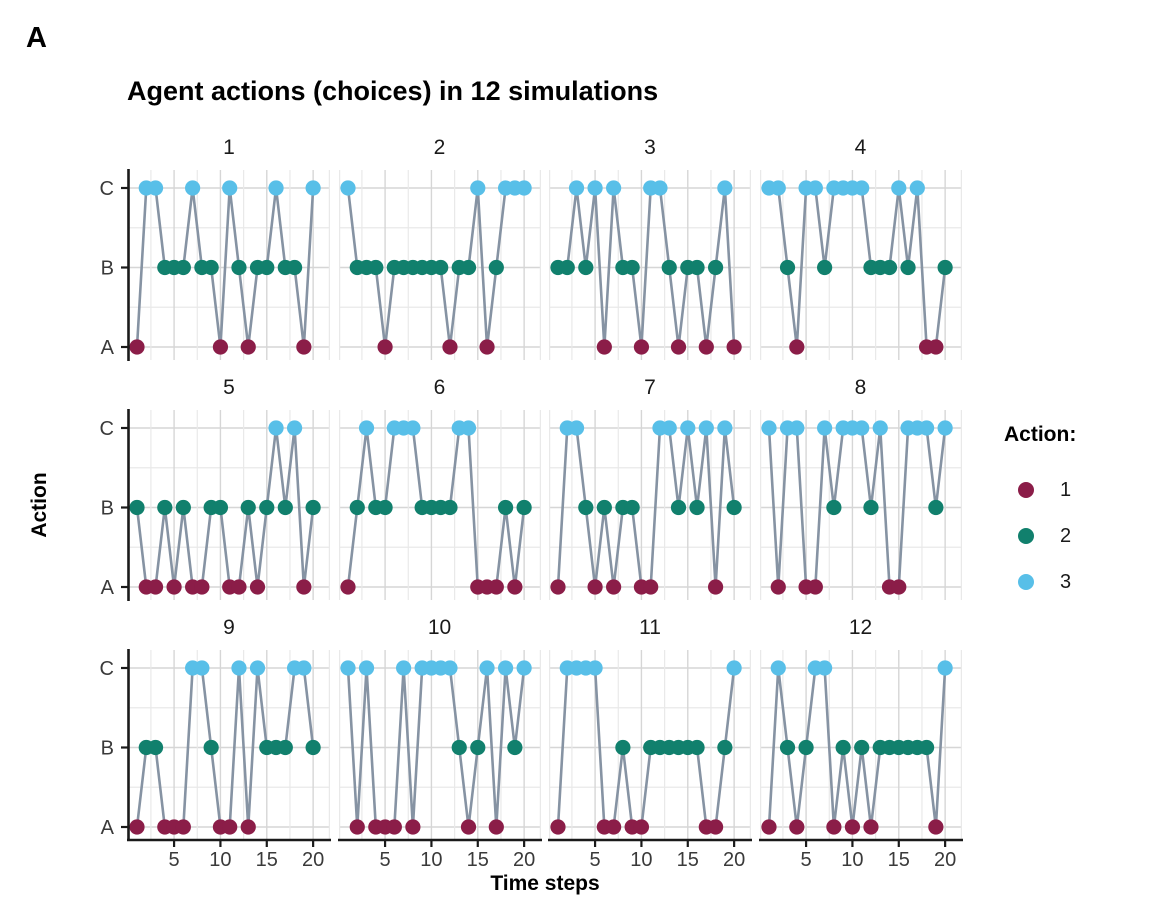 Image resolution: width=1152 pixels, height=921 pixels. Describe the element at coordinates (229, 147) in the screenshot. I see `facet-label: 1` at that location.